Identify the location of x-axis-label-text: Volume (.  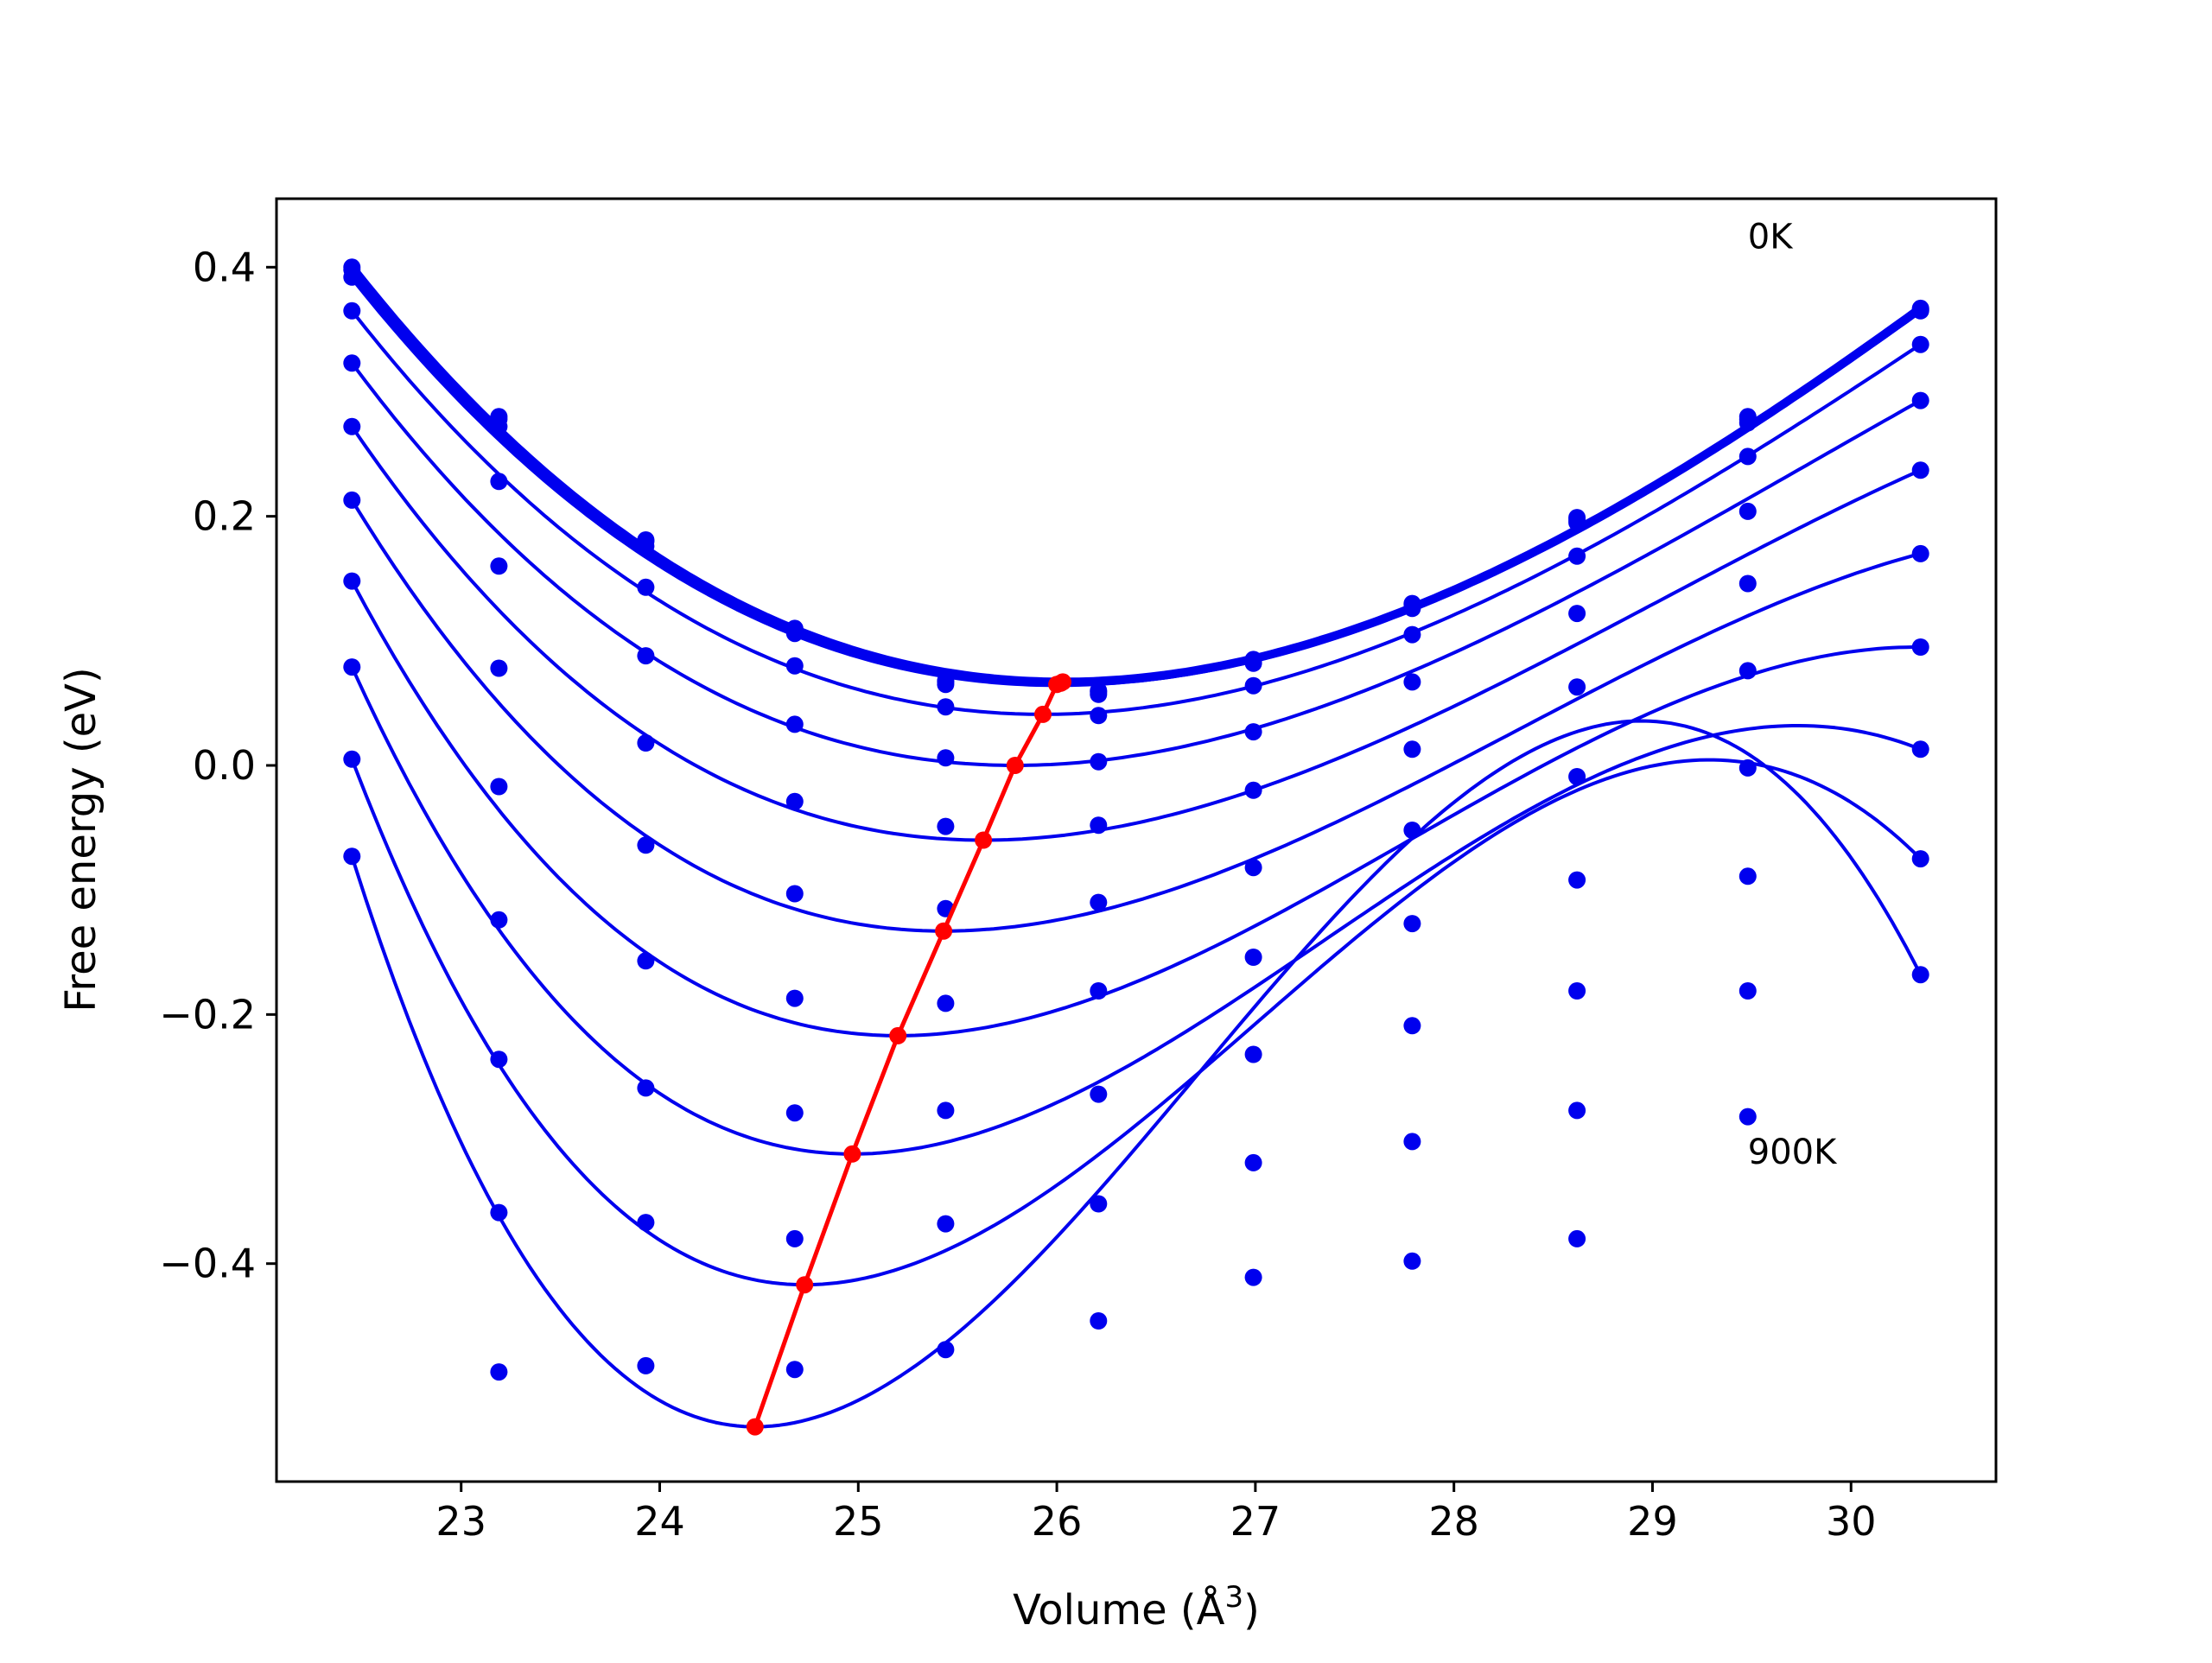
(1105, 1610).